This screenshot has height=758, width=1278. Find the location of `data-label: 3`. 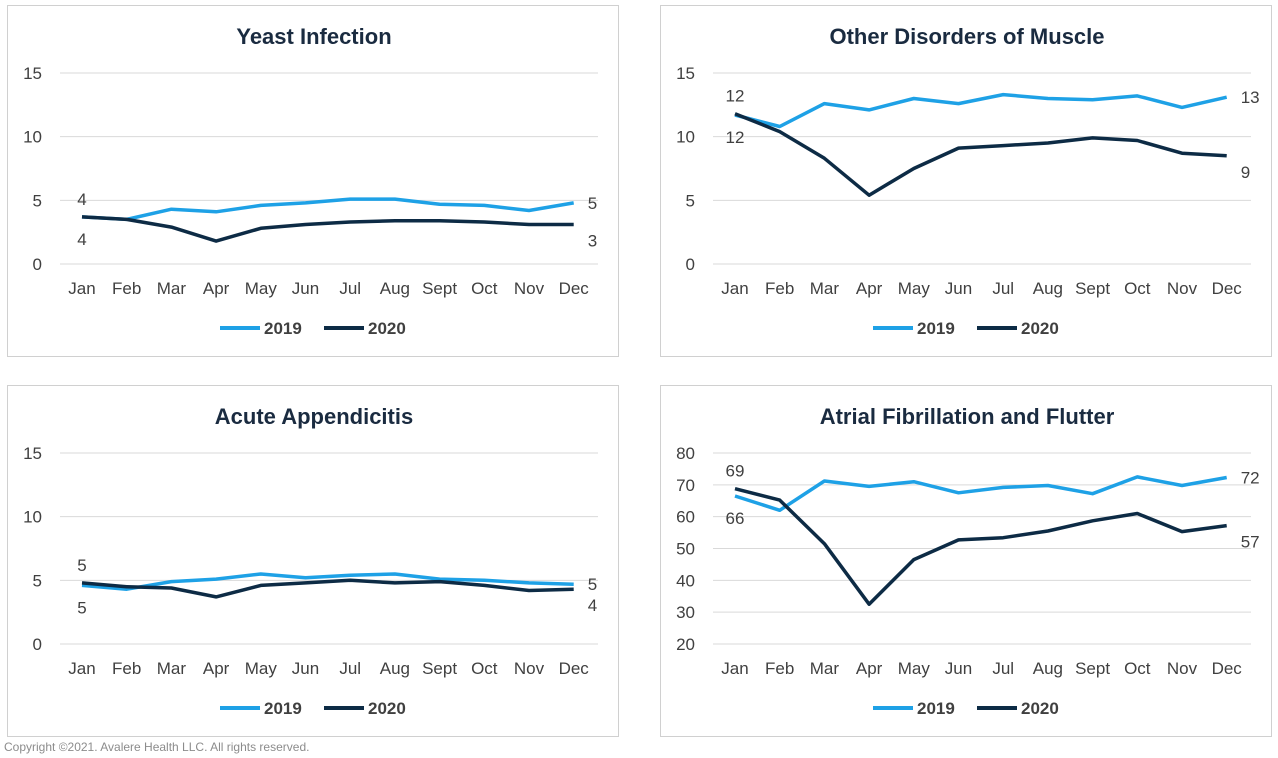

data-label: 3 is located at coordinates (592, 241).